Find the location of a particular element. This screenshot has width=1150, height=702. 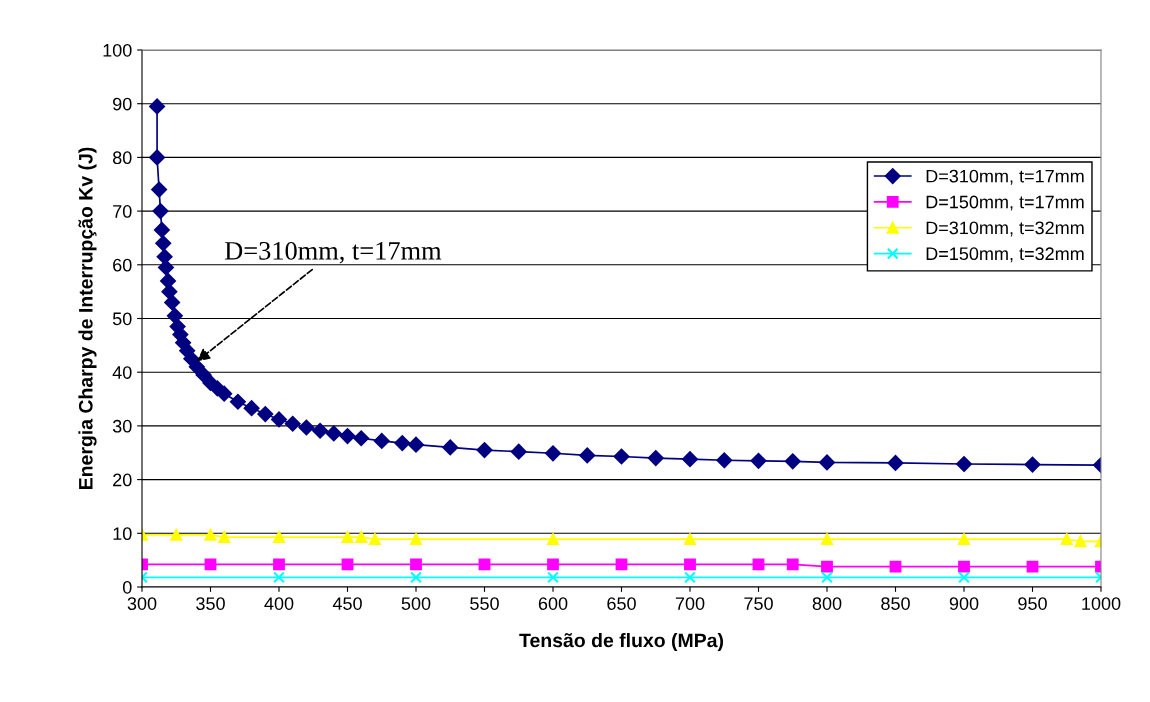

legend-label: D=150mm, t=32mm is located at coordinates (1005, 255).